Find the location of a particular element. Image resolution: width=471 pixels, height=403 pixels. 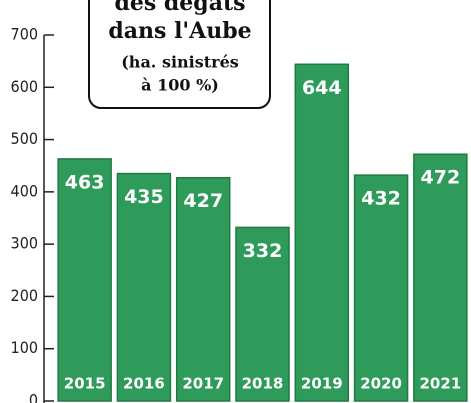

value-label: 432 is located at coordinates (381, 199).